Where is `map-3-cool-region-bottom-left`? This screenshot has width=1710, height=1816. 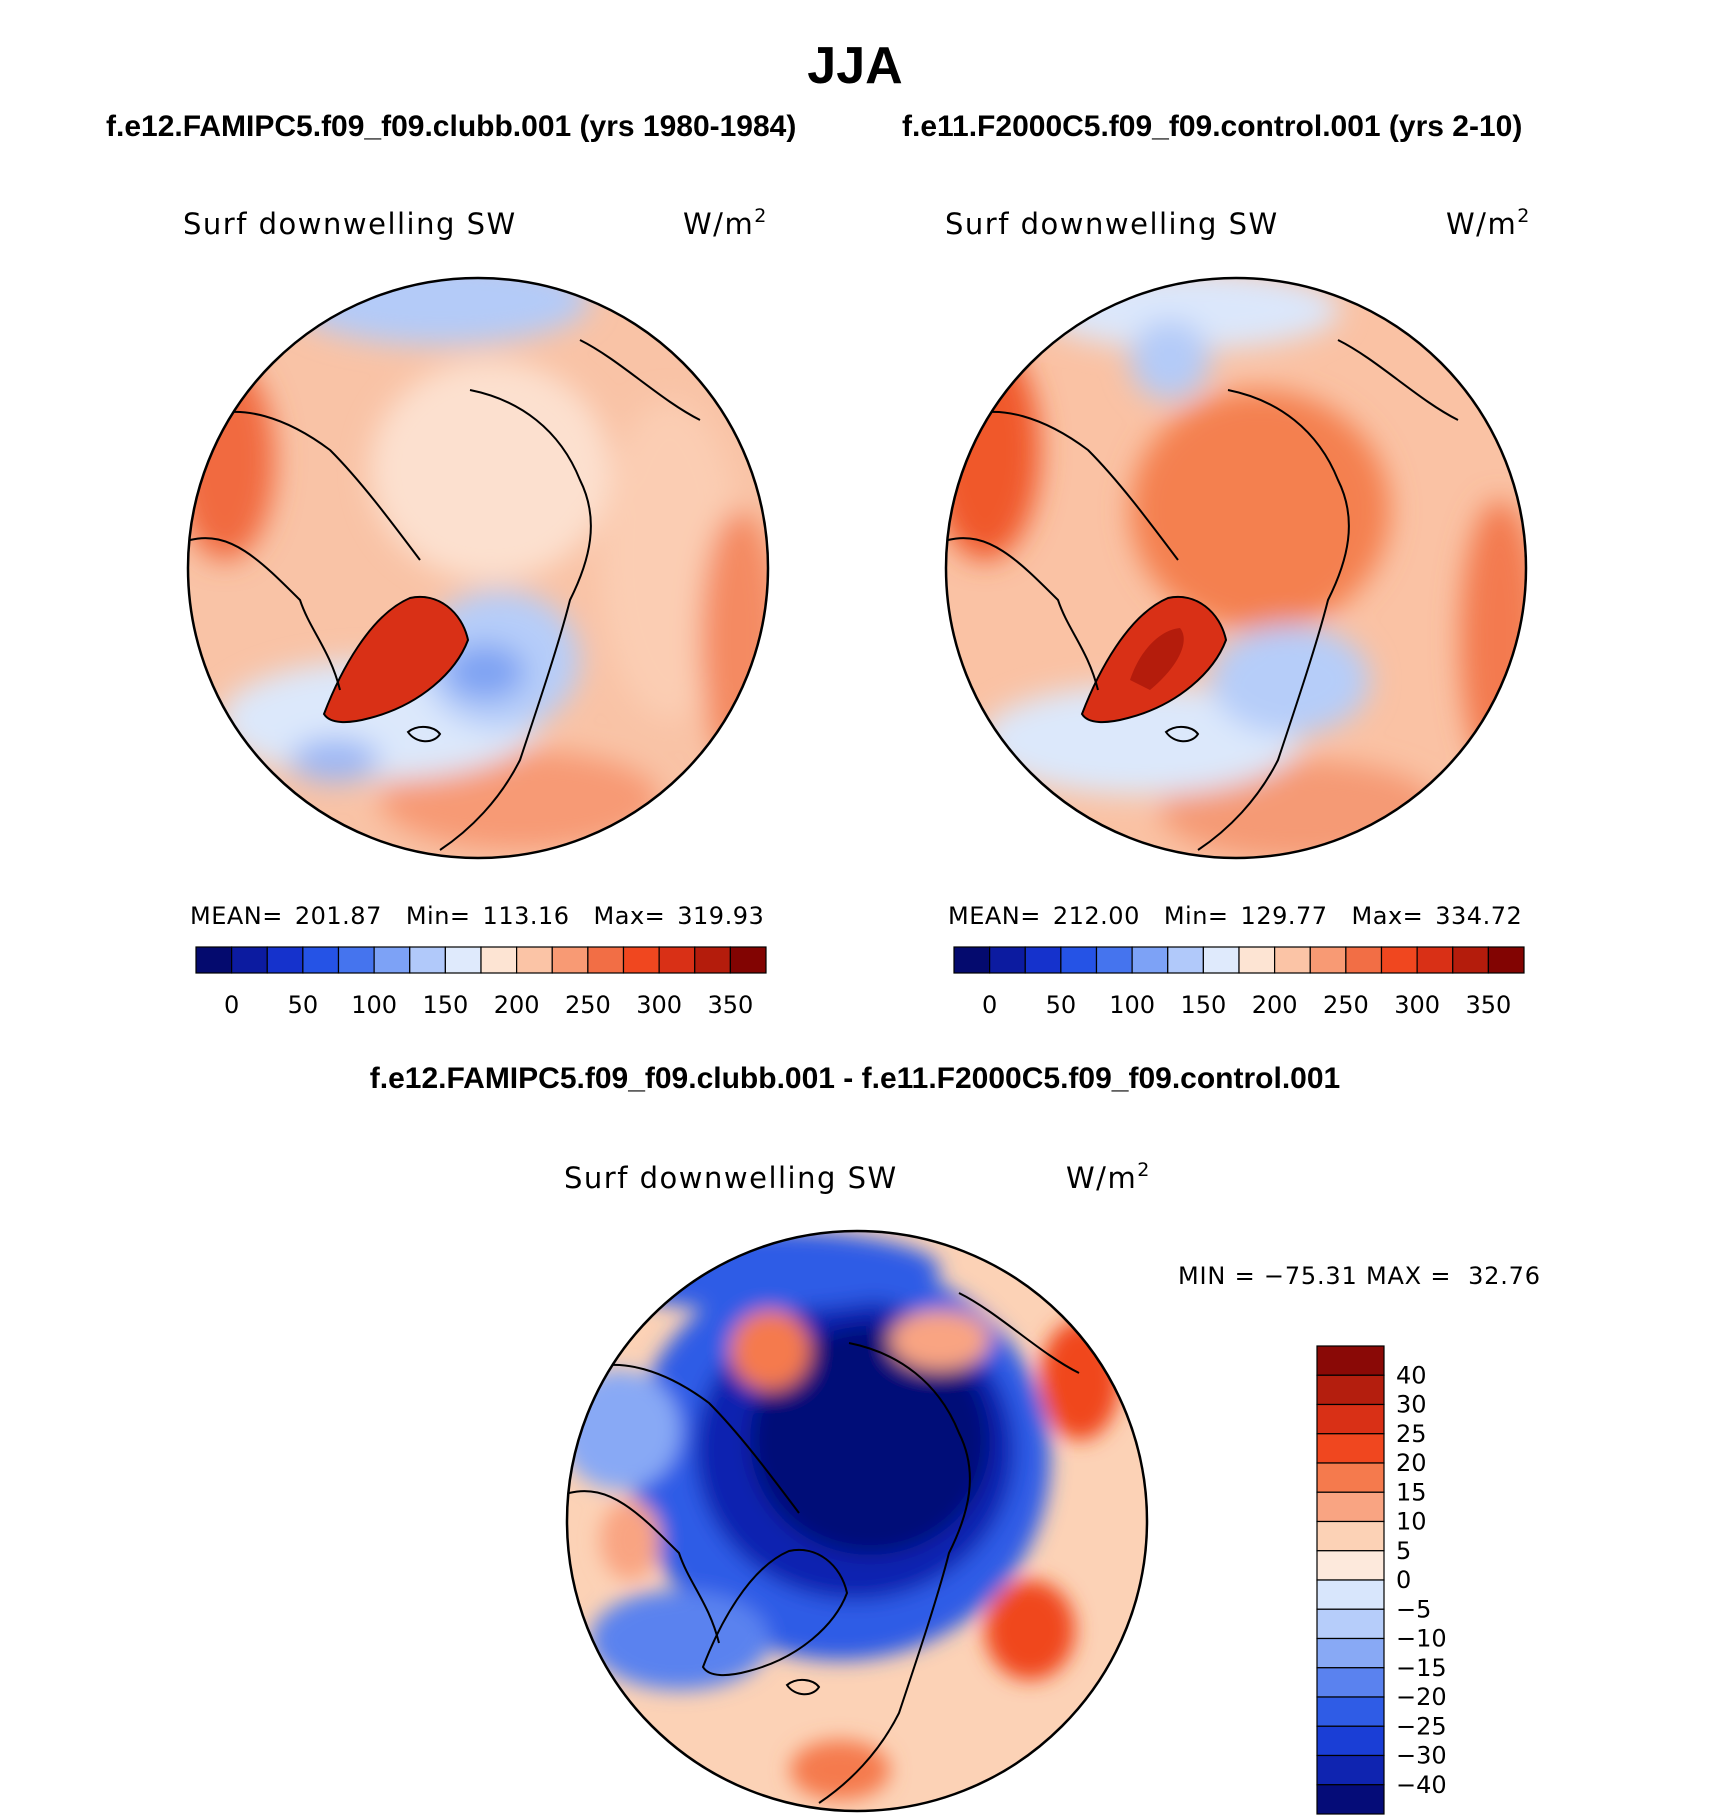
map-3-cool-region-bottom-left is located at coordinates (680, 1640).